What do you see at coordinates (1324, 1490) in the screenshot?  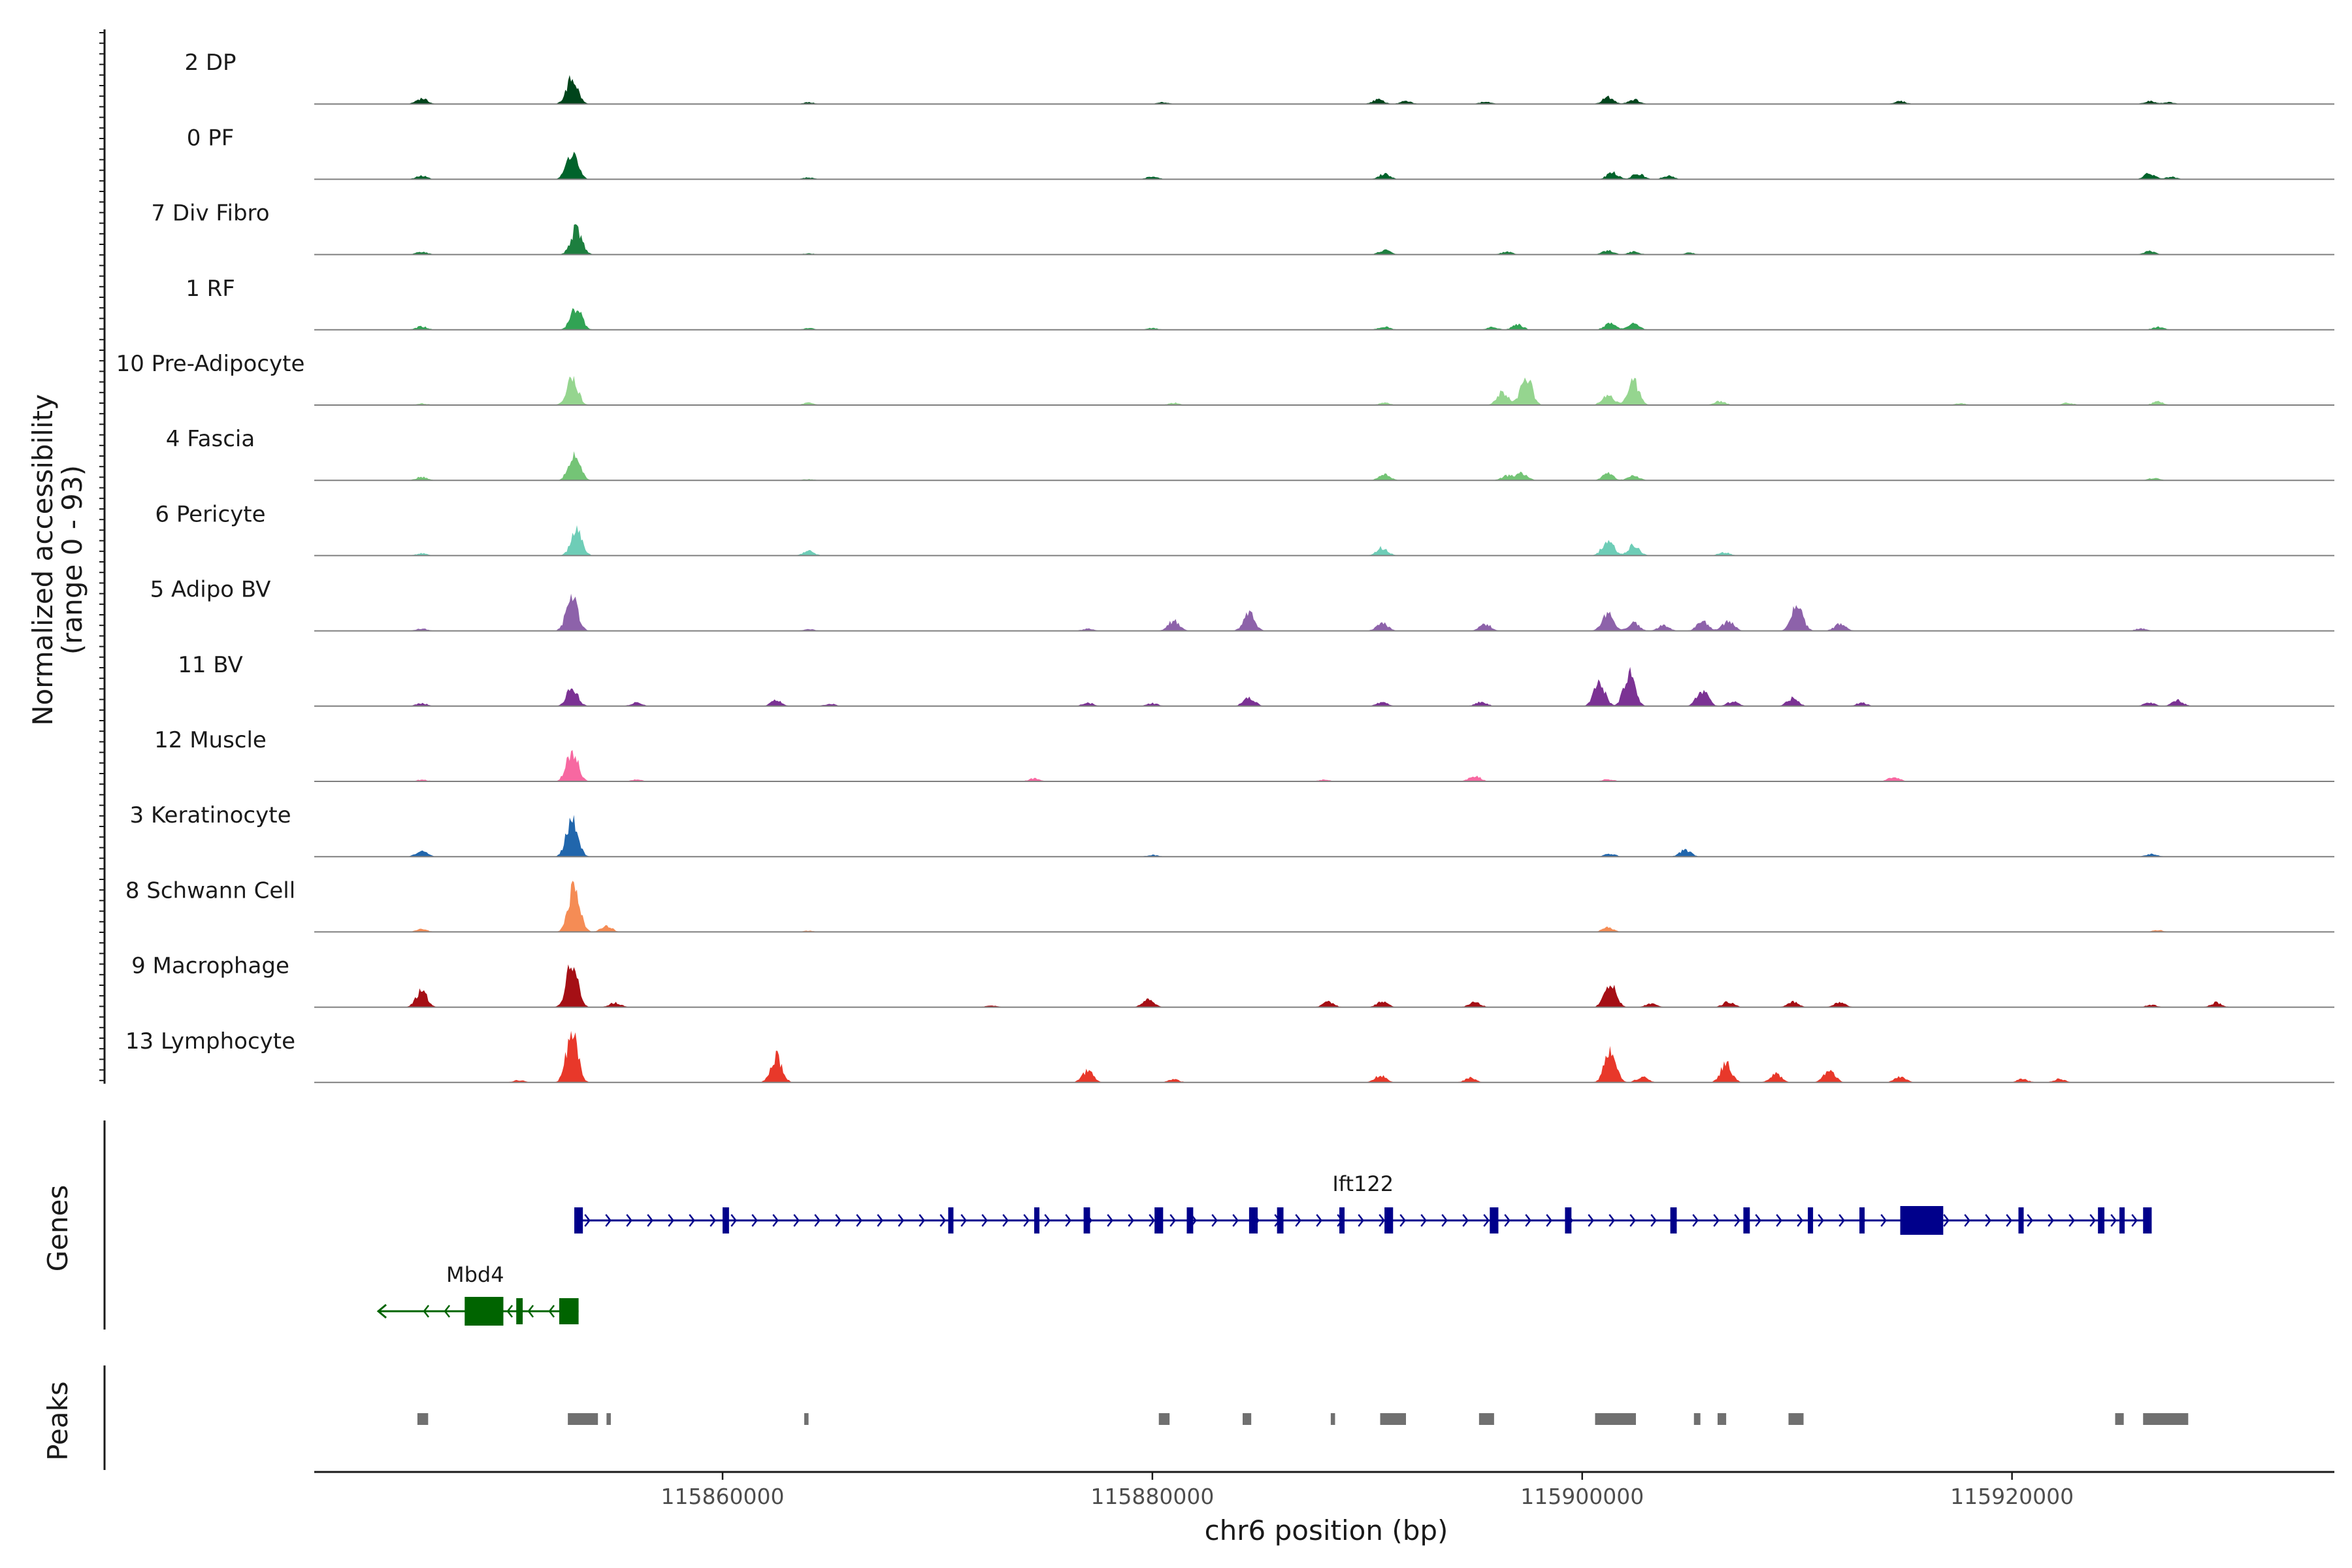 I see `x-axis: 115860000 115880000 115900000 115920000` at bounding box center [1324, 1490].